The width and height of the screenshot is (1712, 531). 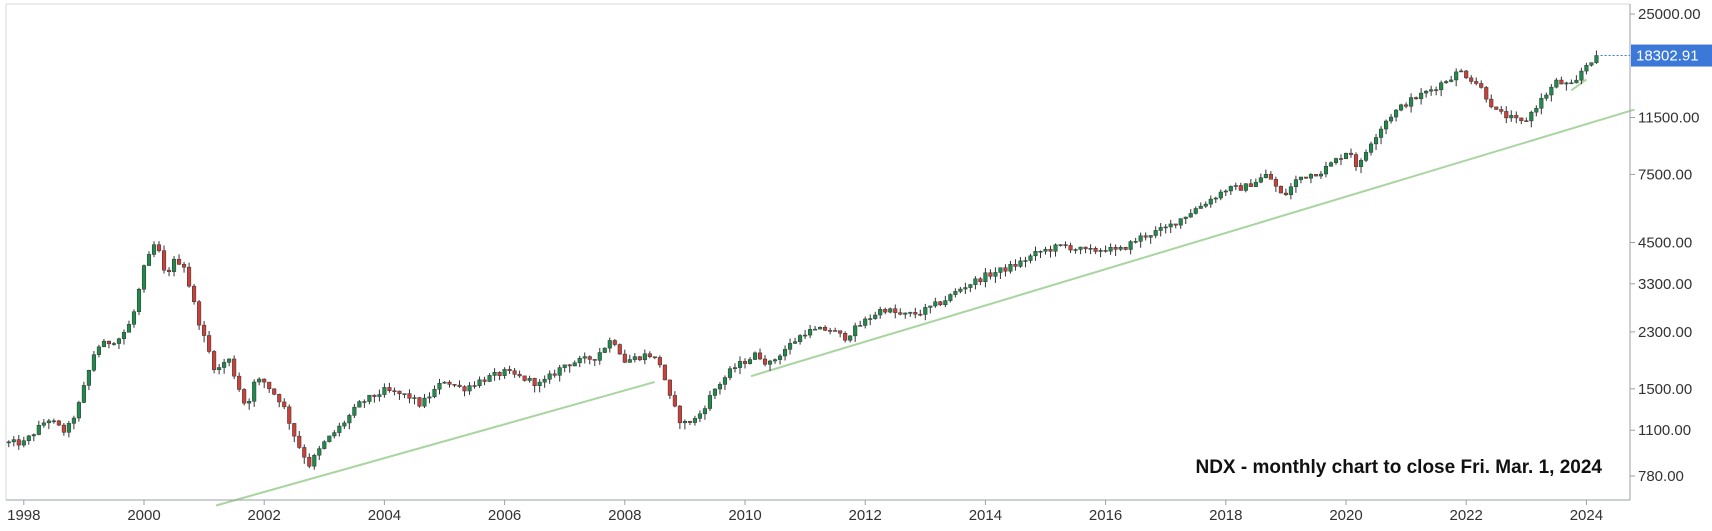 What do you see at coordinates (1668, 117) in the screenshot?
I see `y-tick-label: 11500.00` at bounding box center [1668, 117].